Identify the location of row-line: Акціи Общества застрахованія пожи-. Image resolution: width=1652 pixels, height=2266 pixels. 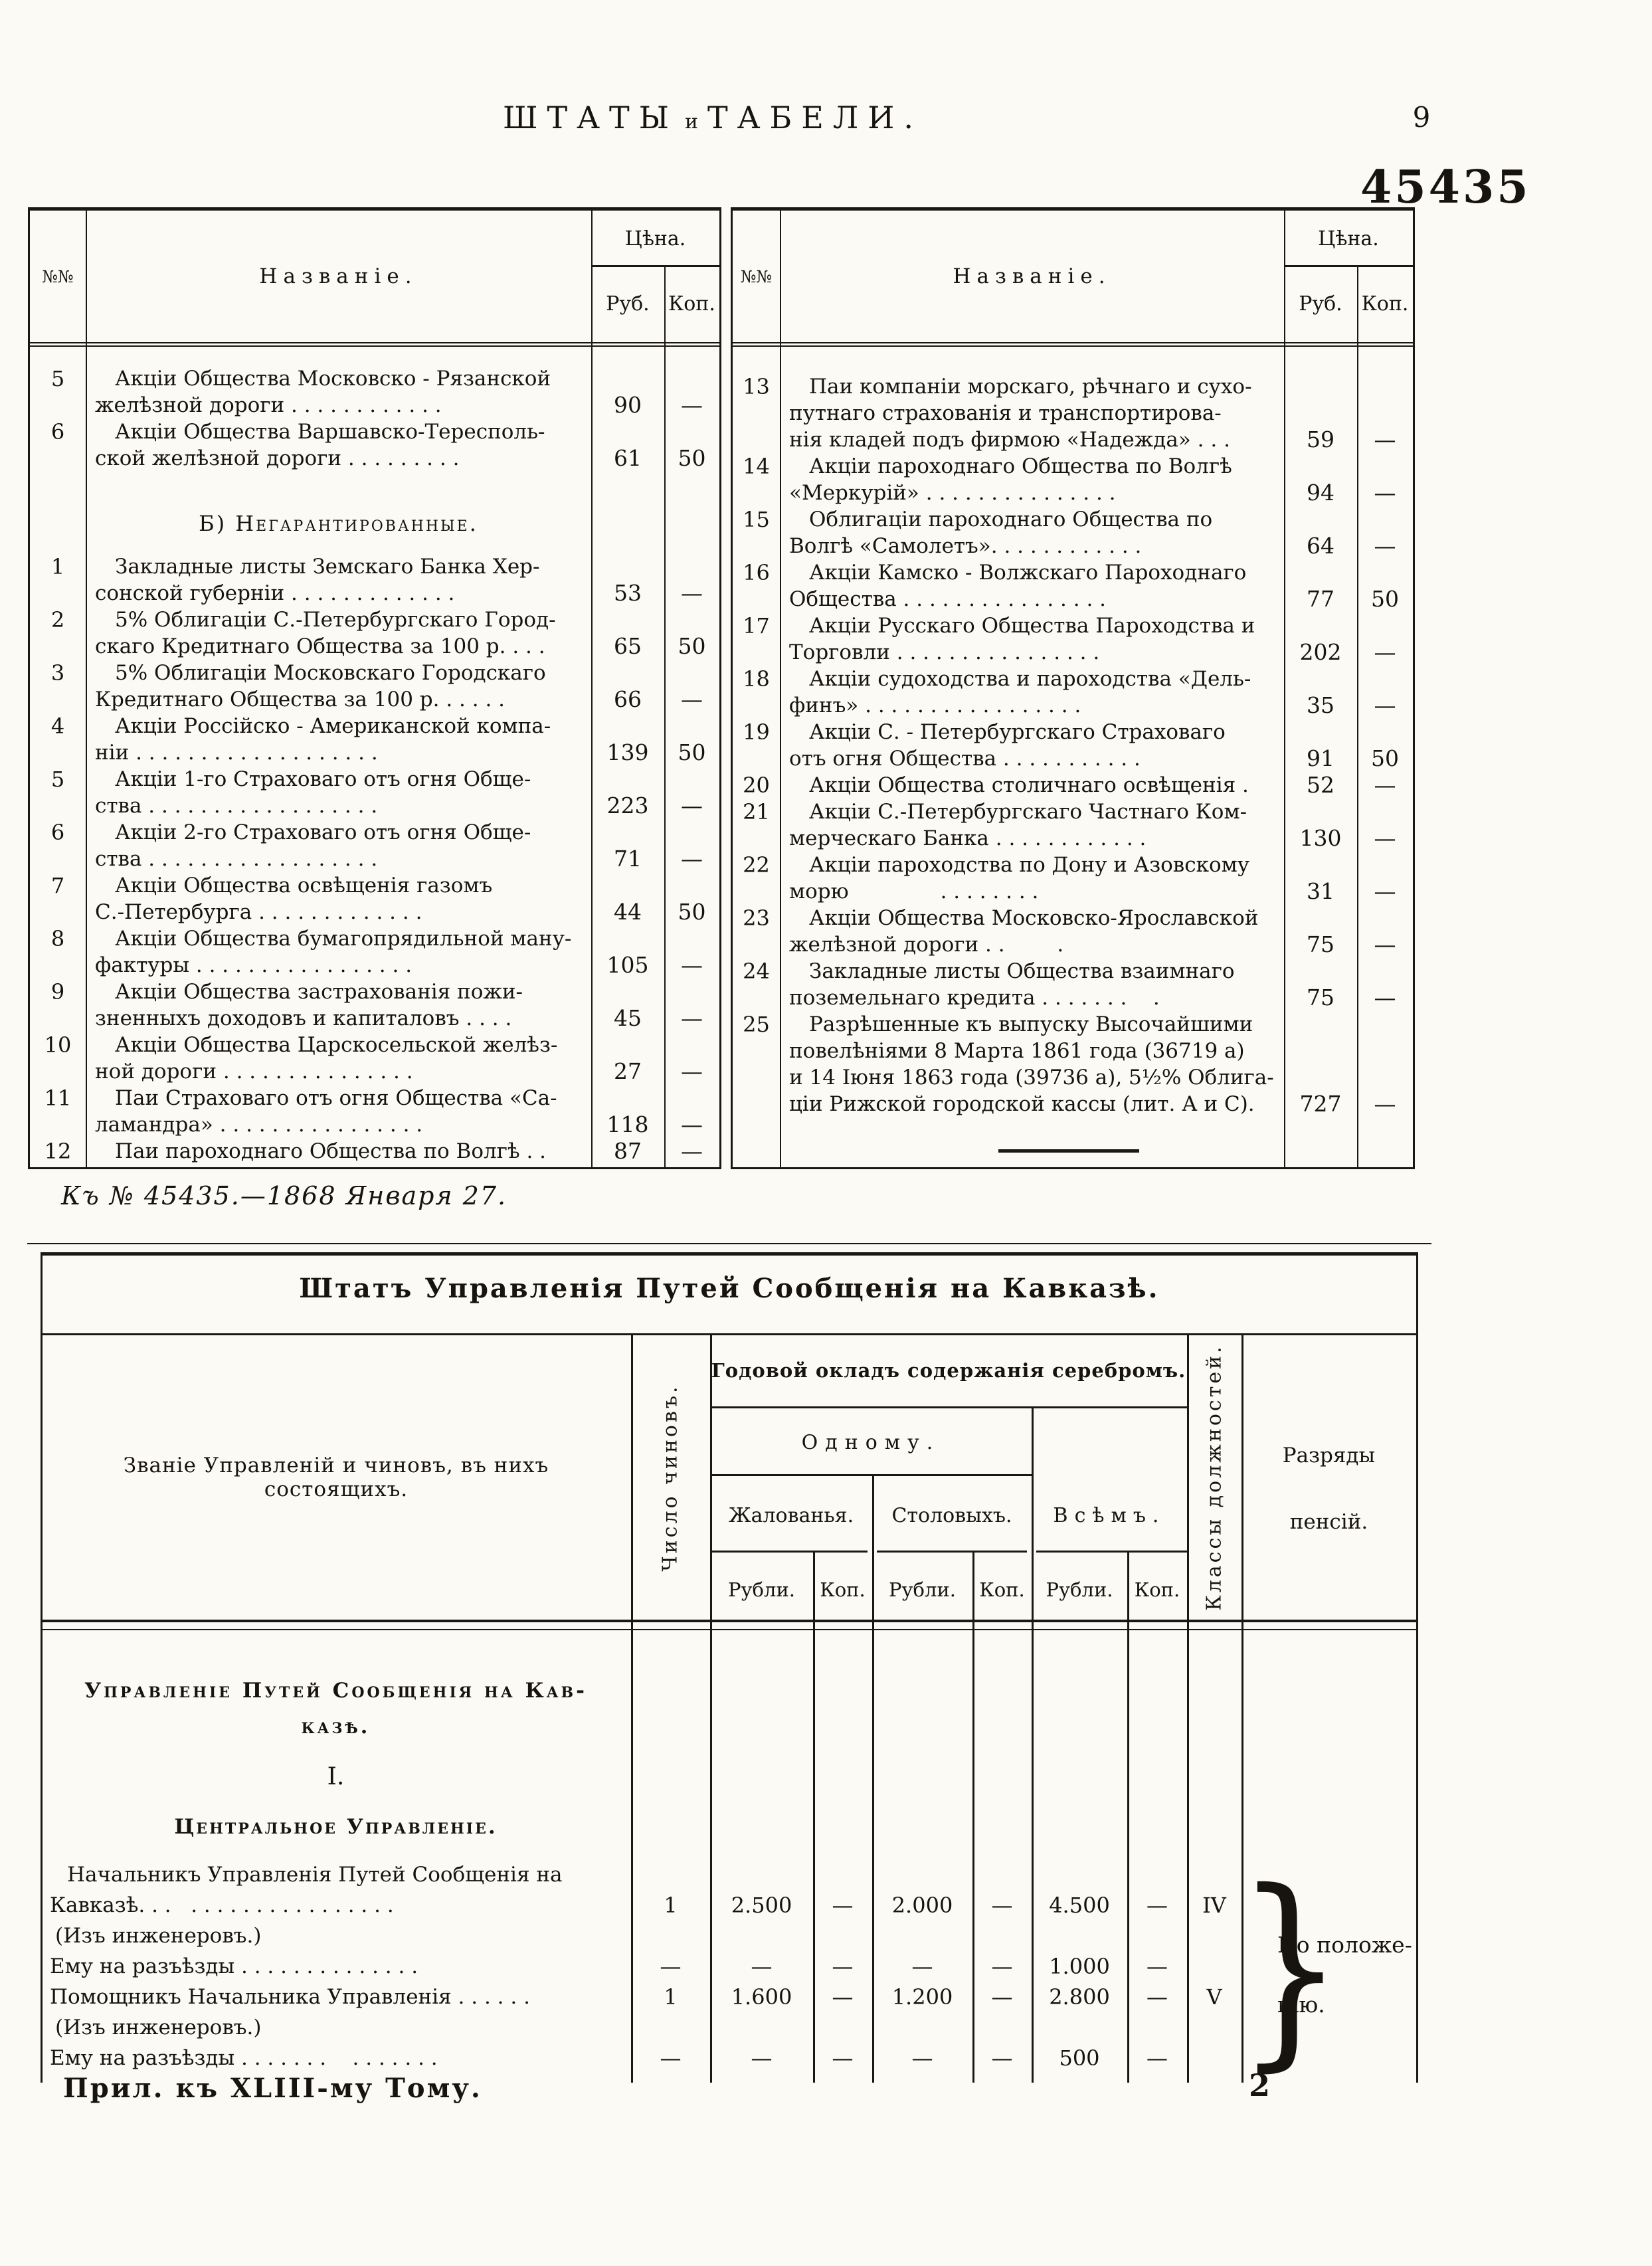
(319, 992).